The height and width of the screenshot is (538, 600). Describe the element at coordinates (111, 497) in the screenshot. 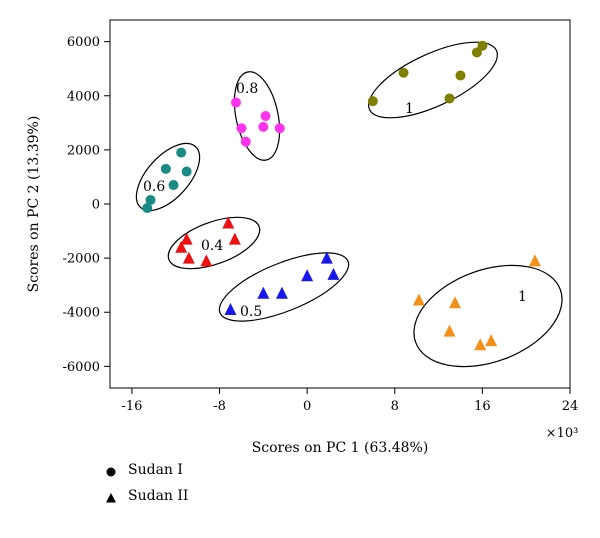

I see `legend-triangle-icon` at that location.